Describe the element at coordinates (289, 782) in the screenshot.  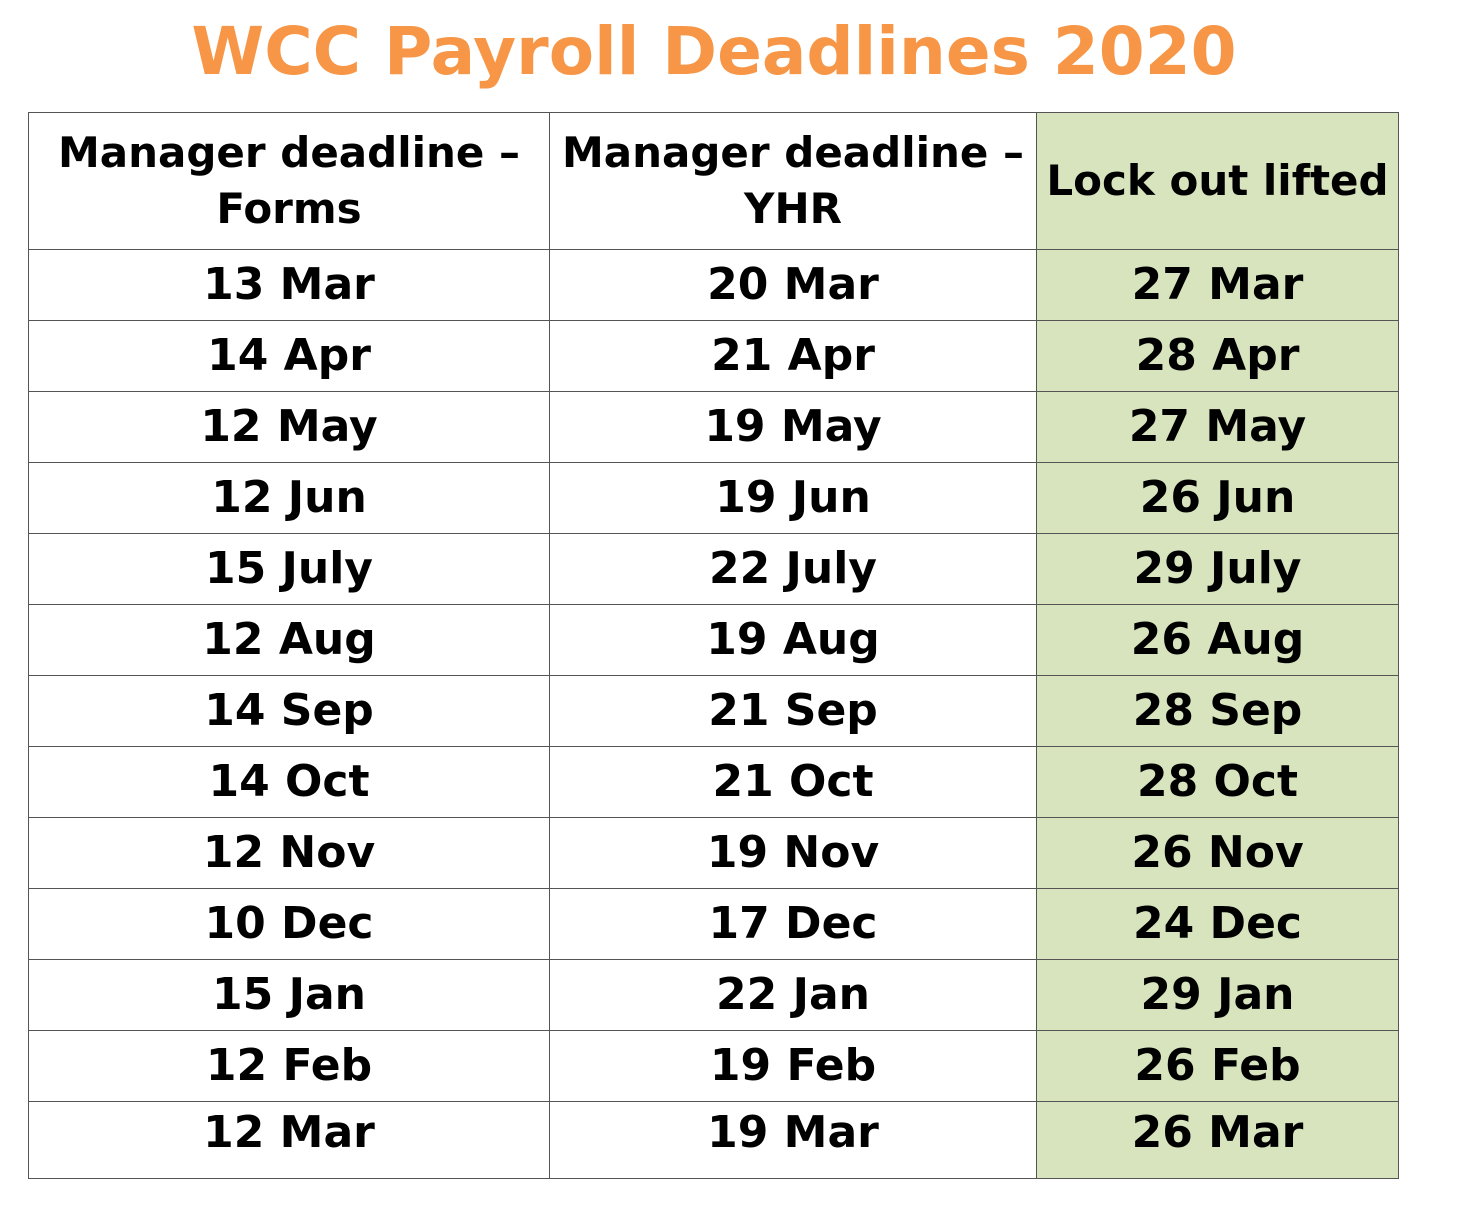
I see `forms-deadline-cell: 14 Oct` at that location.